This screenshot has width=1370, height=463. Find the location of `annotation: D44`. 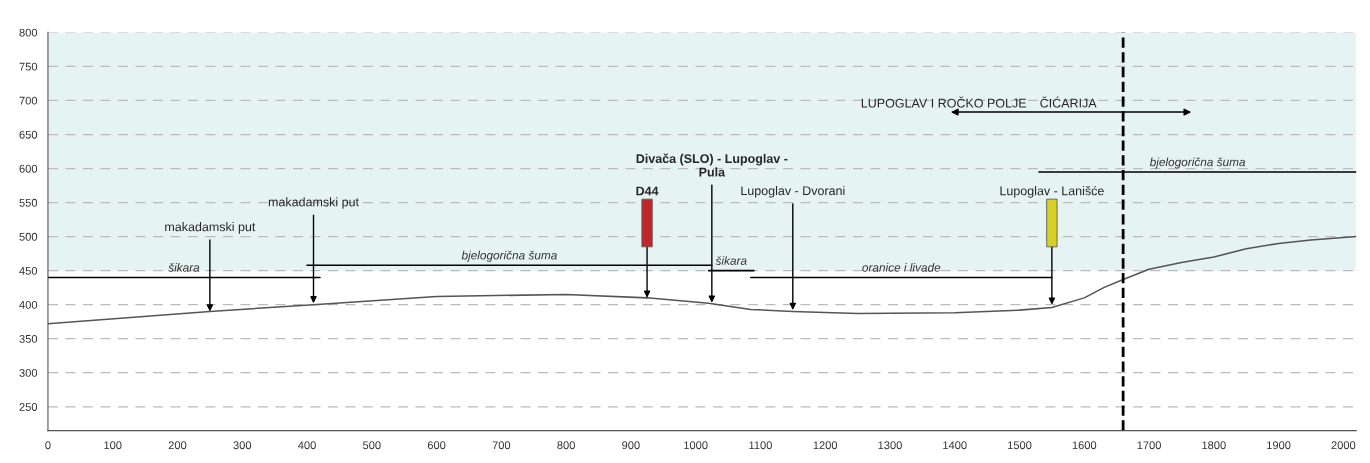

annotation: D44 is located at coordinates (647, 191).